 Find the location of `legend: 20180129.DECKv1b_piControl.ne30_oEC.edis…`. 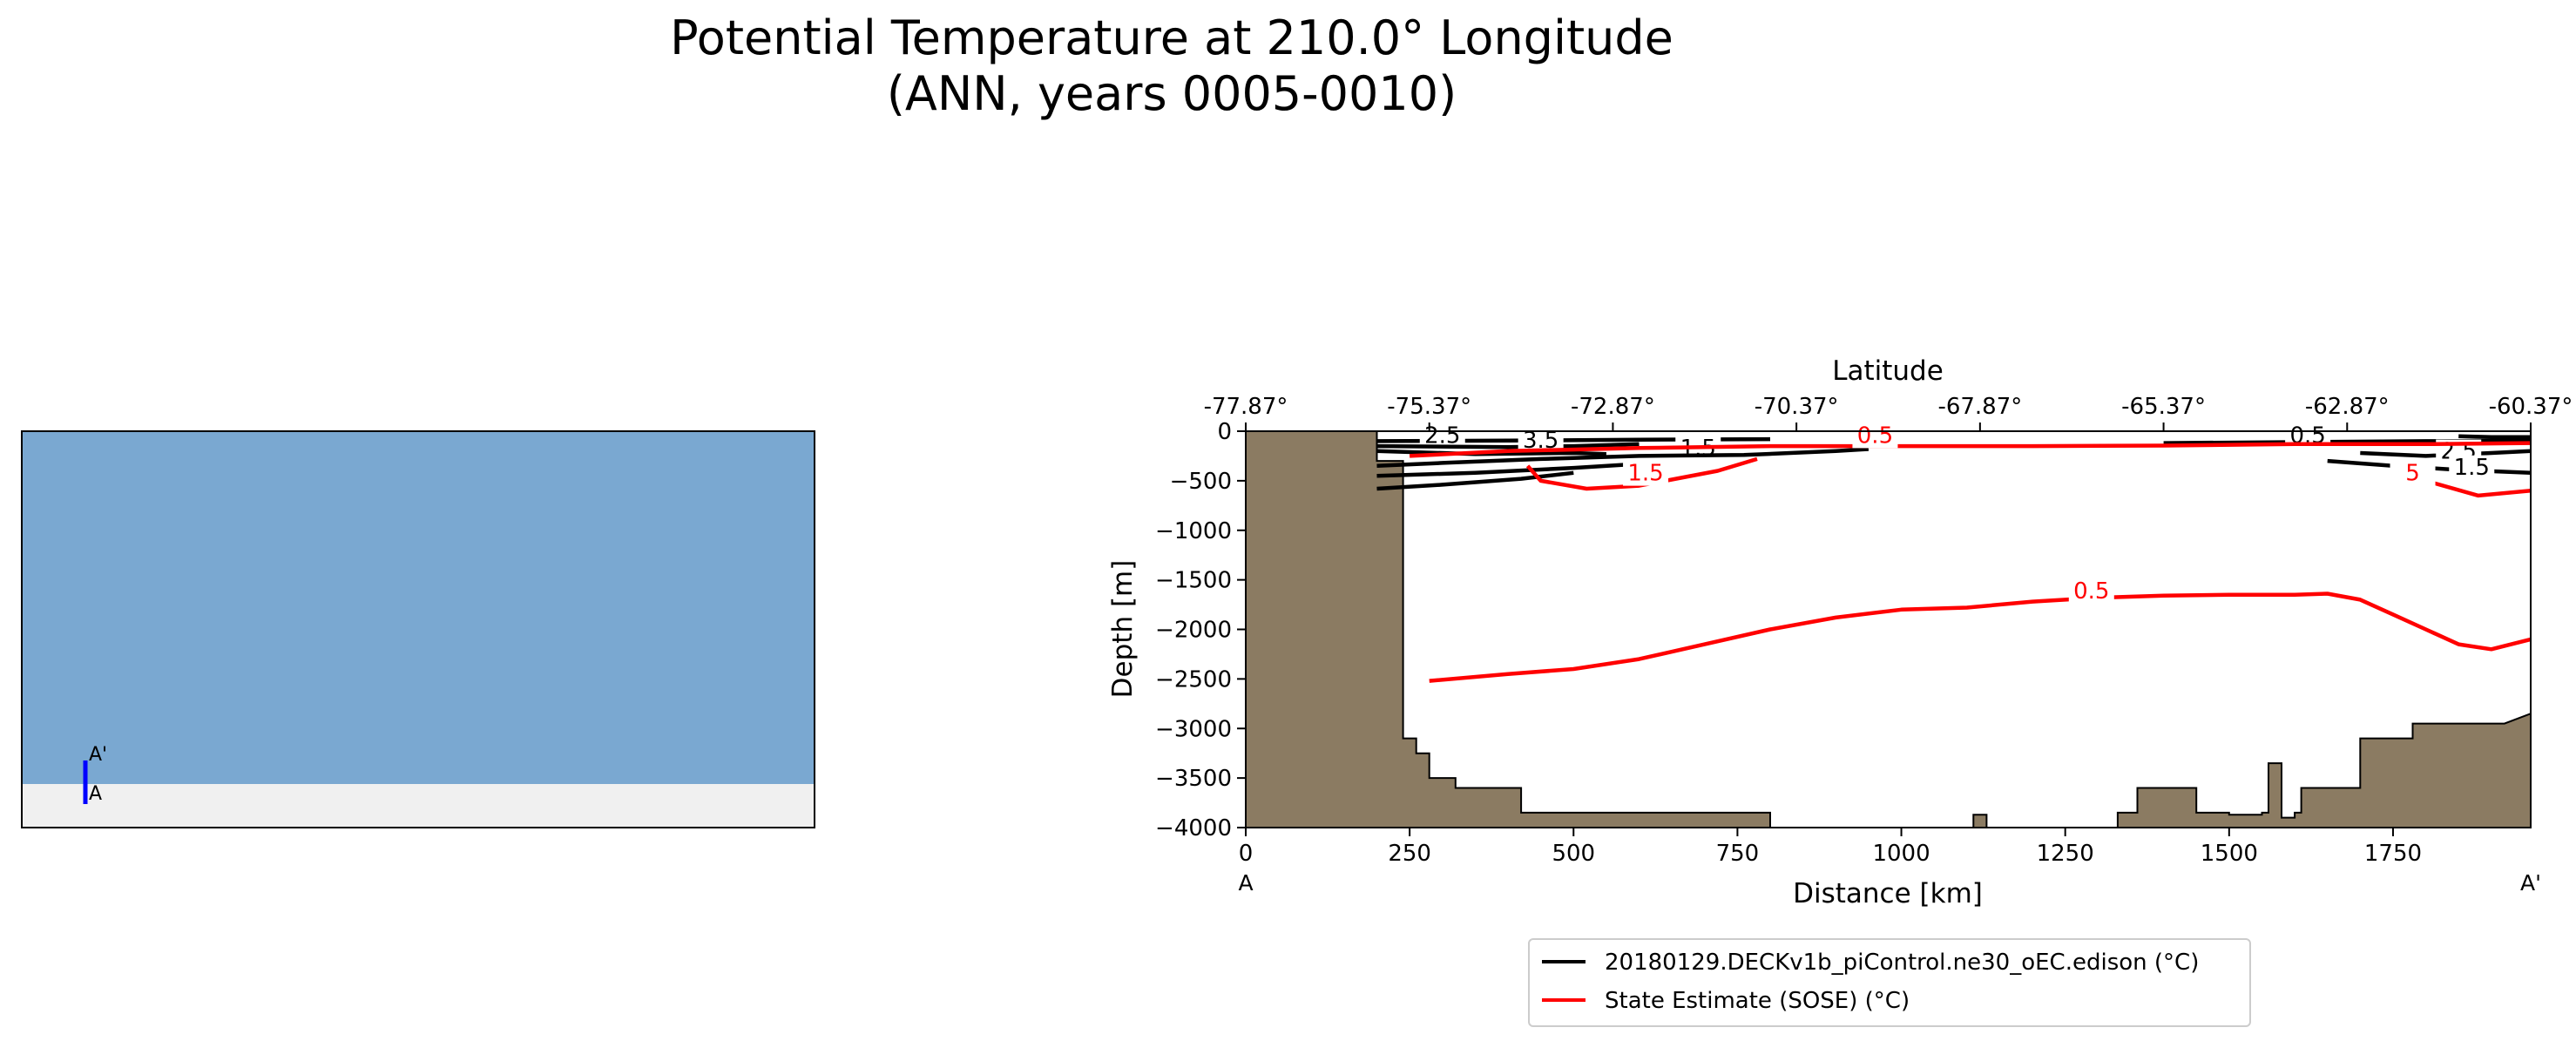

legend: 20180129.DECKv1b_piControl.ne30_oEC.edis… is located at coordinates (1889, 983).